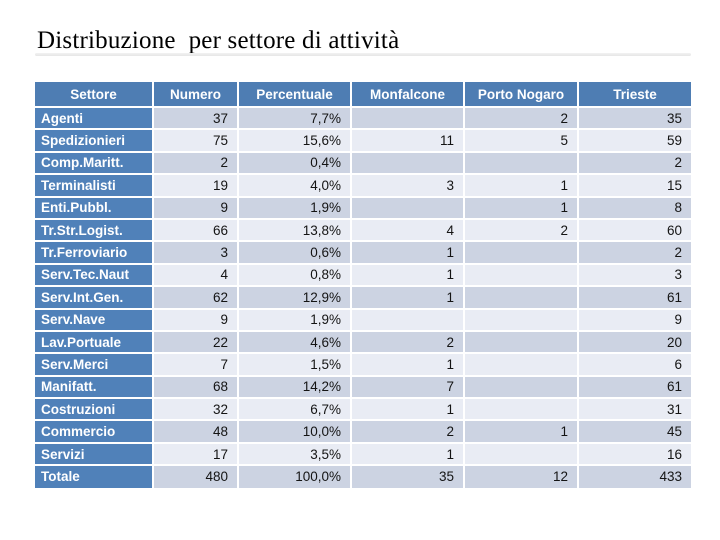 This screenshot has height=540, width=720. I want to click on data-cell-trieste: 3, so click(634, 274).